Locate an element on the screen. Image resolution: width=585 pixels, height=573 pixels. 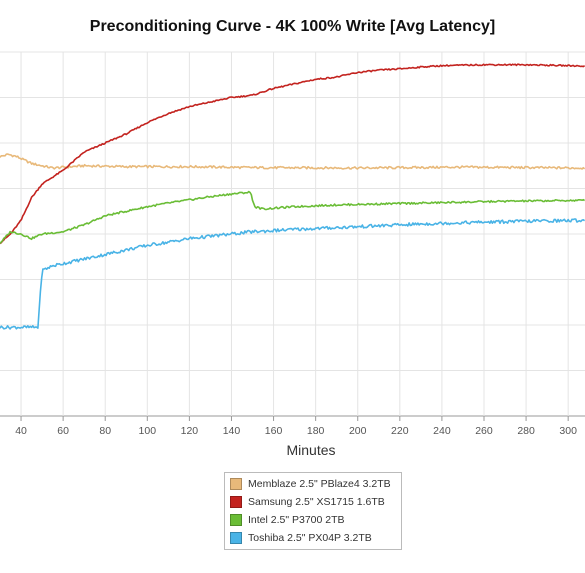
x-tick-label: 300 is located at coordinates (568, 431).